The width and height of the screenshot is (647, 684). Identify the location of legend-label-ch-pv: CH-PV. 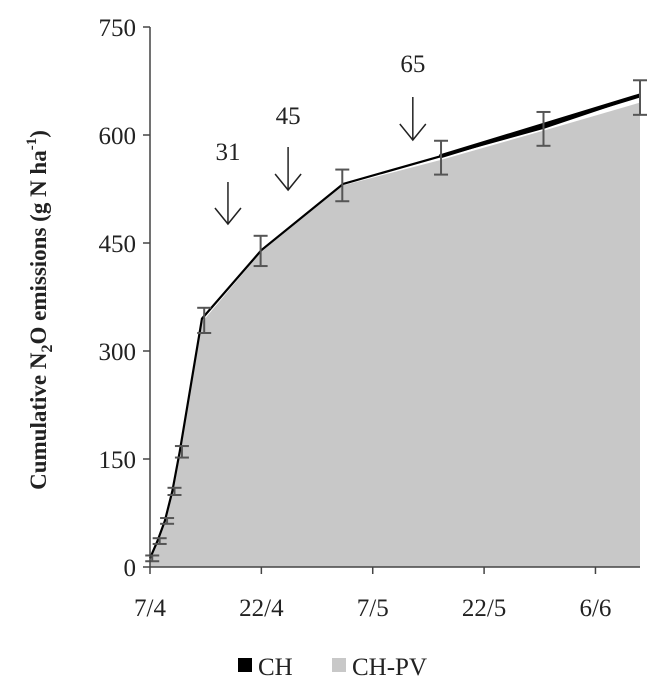
(389, 667).